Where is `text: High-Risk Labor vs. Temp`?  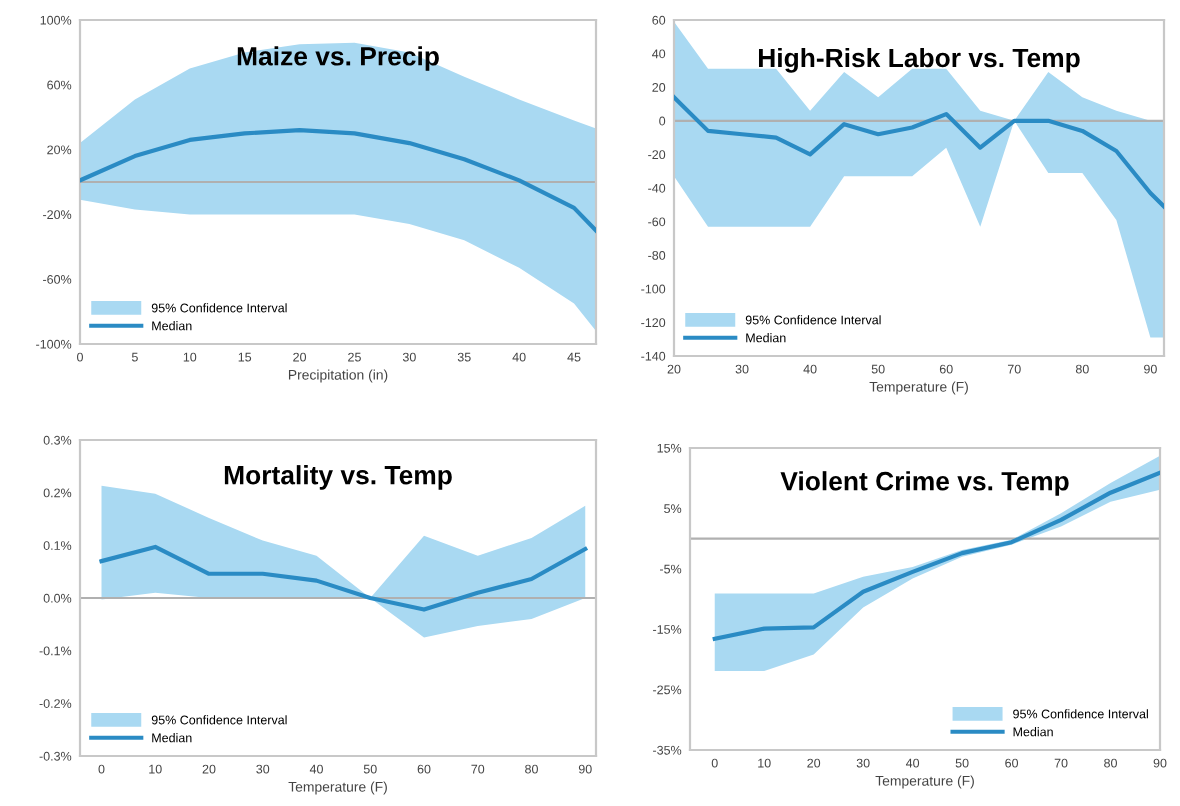
text: High-Risk Labor vs. Temp is located at coordinates (919, 60).